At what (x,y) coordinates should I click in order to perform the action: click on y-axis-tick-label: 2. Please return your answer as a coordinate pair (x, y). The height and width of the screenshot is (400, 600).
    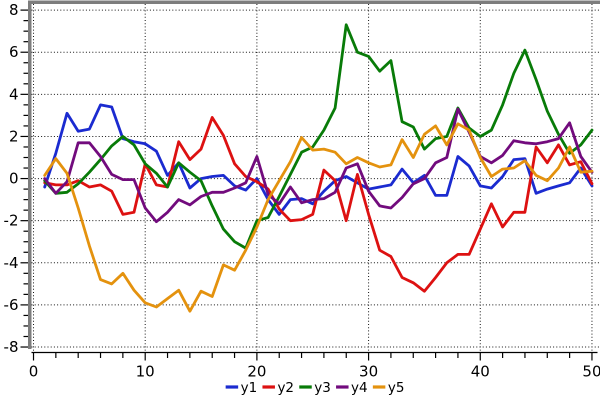
    Looking at the image, I should click on (14, 136).